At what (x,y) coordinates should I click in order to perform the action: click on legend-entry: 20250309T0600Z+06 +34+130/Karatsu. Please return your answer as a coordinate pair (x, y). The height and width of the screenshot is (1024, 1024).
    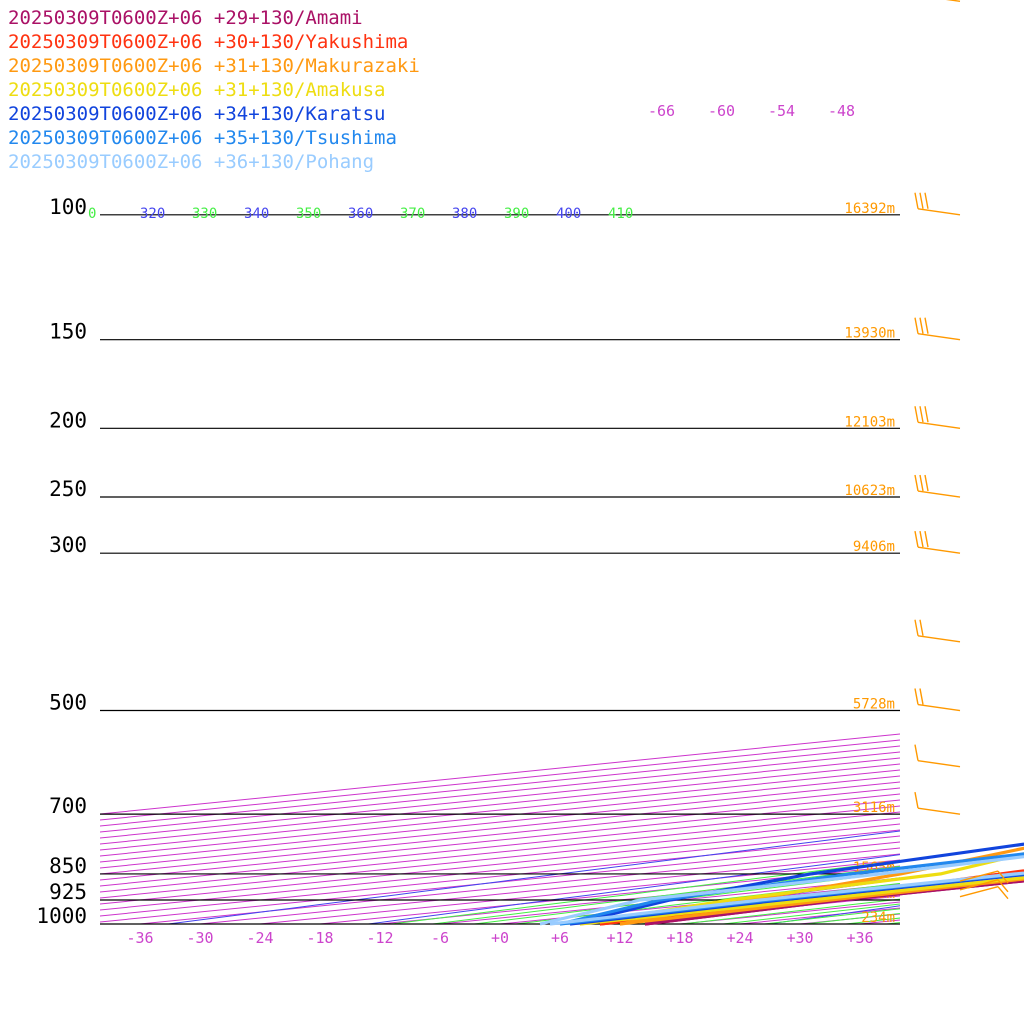
    Looking at the image, I should click on (197, 114).